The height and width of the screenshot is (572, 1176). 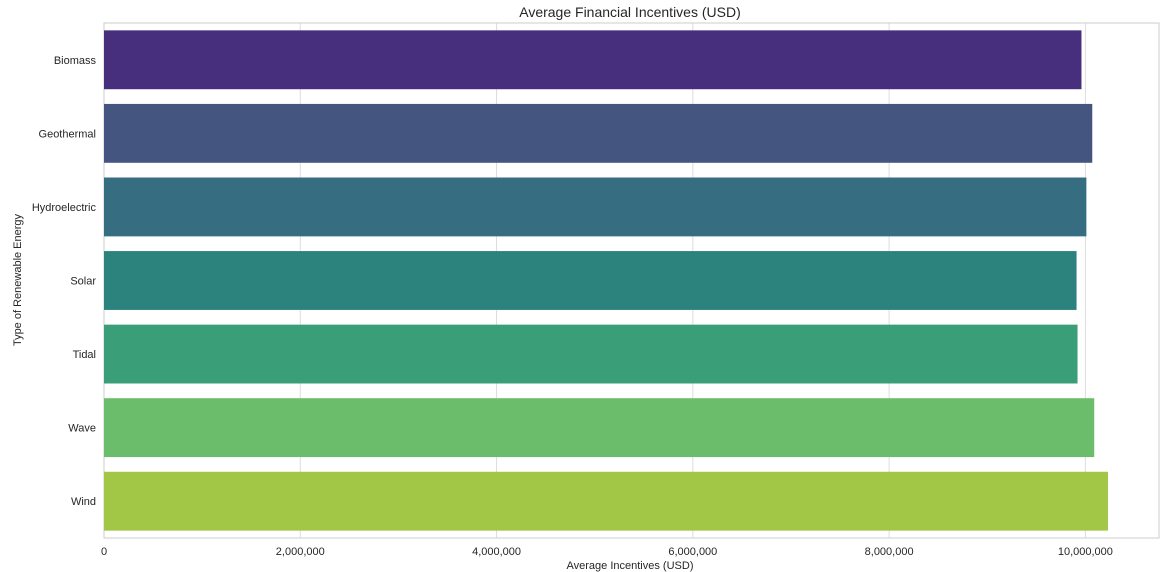 What do you see at coordinates (590, 280) in the screenshot?
I see `bar-solar` at bounding box center [590, 280].